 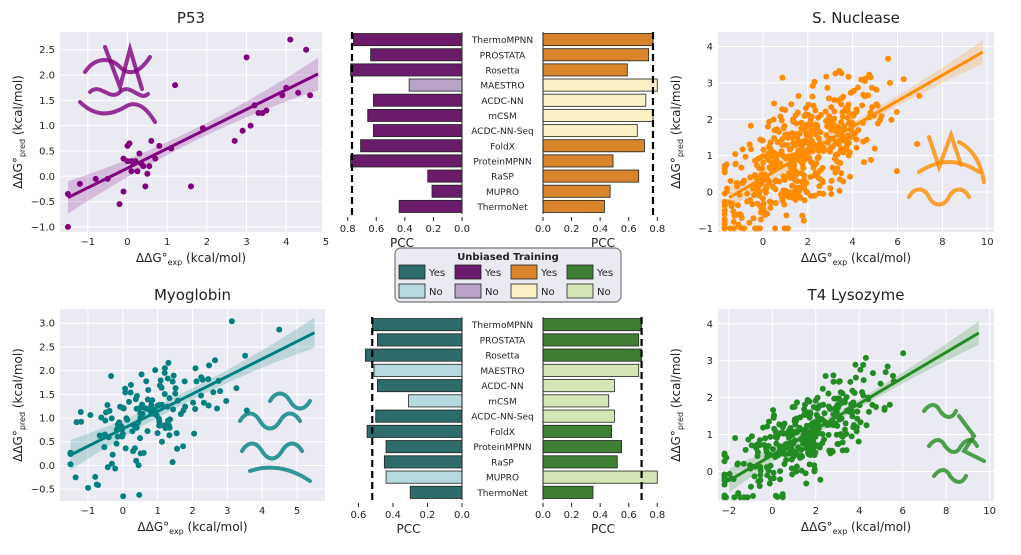 What do you see at coordinates (585, 70) in the screenshot?
I see `bar-Rosetta` at bounding box center [585, 70].